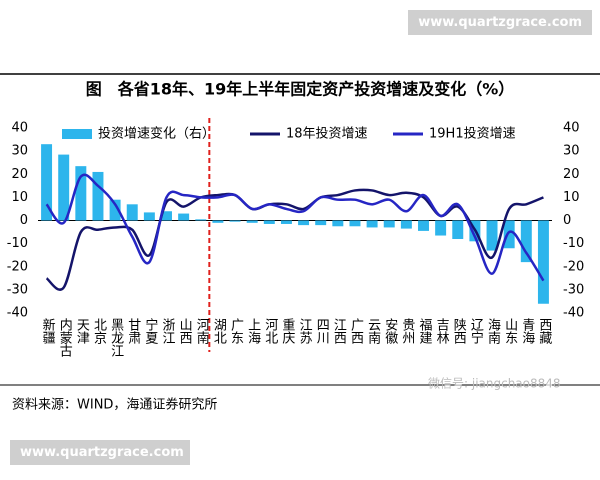  I want to click on y2-tick-label: -20, so click(573, 266).